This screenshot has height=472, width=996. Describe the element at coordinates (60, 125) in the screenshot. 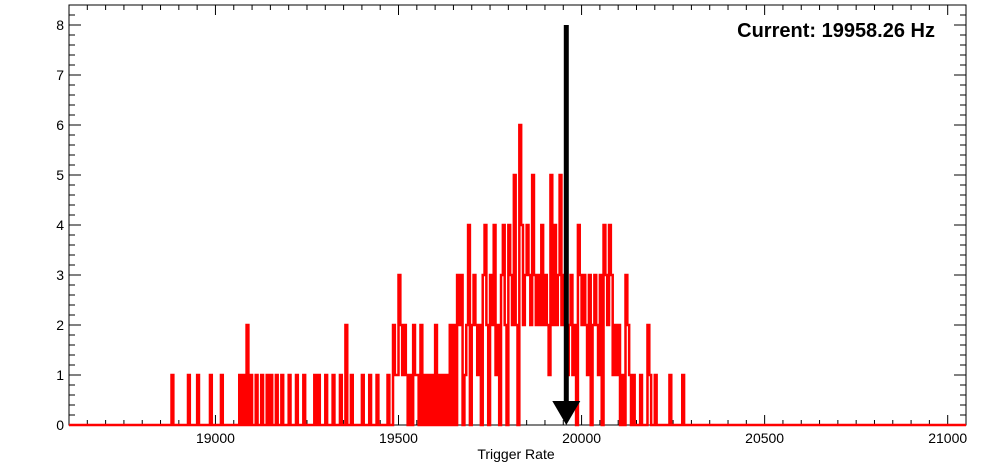

I see `y-tick-label: 6` at that location.